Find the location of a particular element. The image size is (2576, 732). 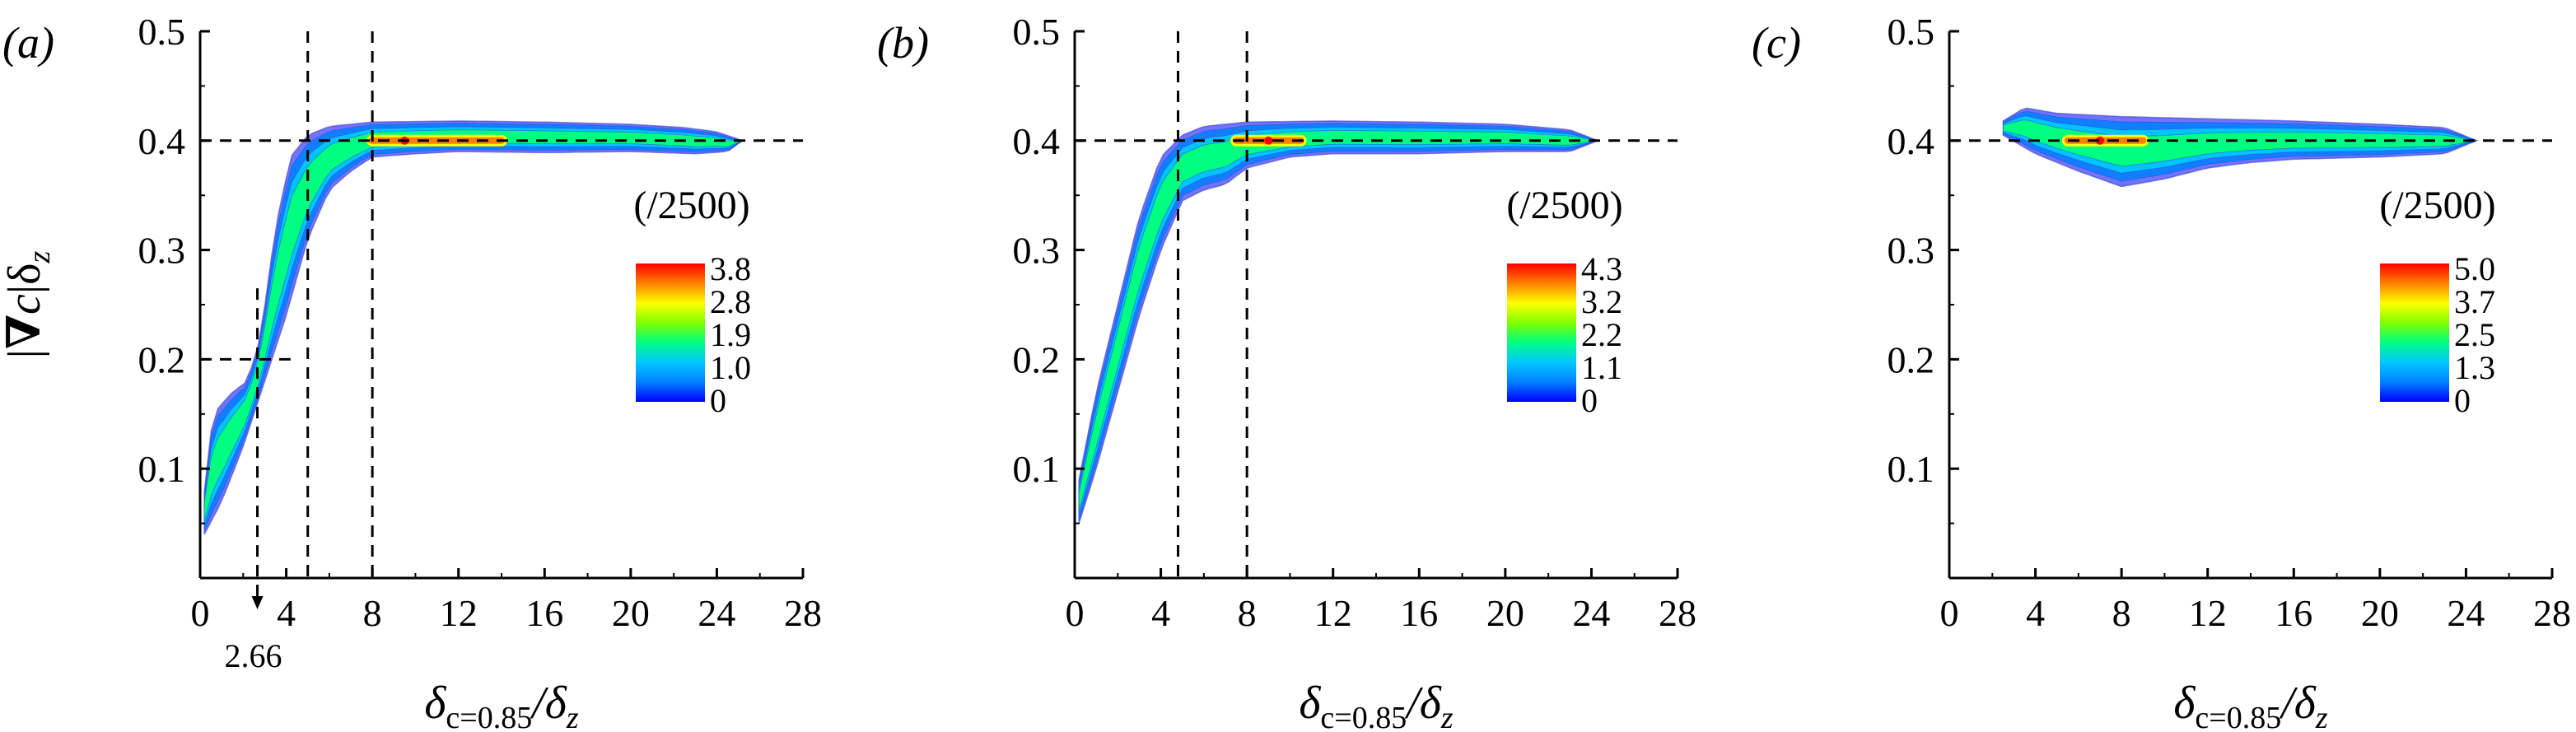

colorbar-tick-label: 3.7 is located at coordinates (2474, 301).